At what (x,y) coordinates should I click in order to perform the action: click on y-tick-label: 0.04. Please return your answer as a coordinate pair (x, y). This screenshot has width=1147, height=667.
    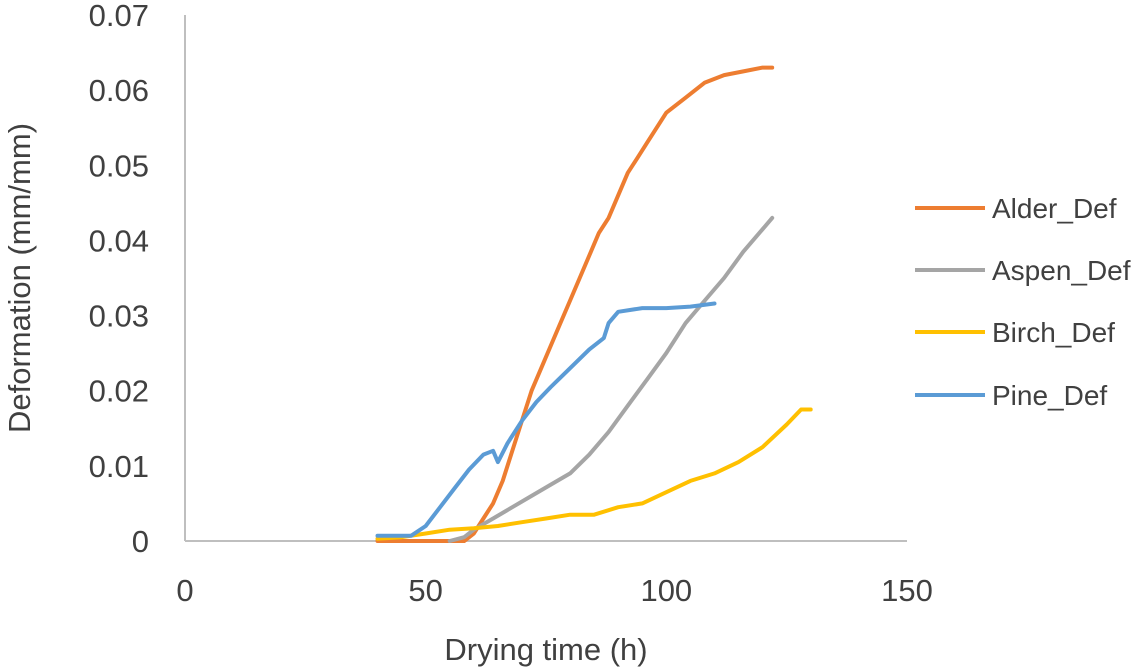
    Looking at the image, I should click on (119, 240).